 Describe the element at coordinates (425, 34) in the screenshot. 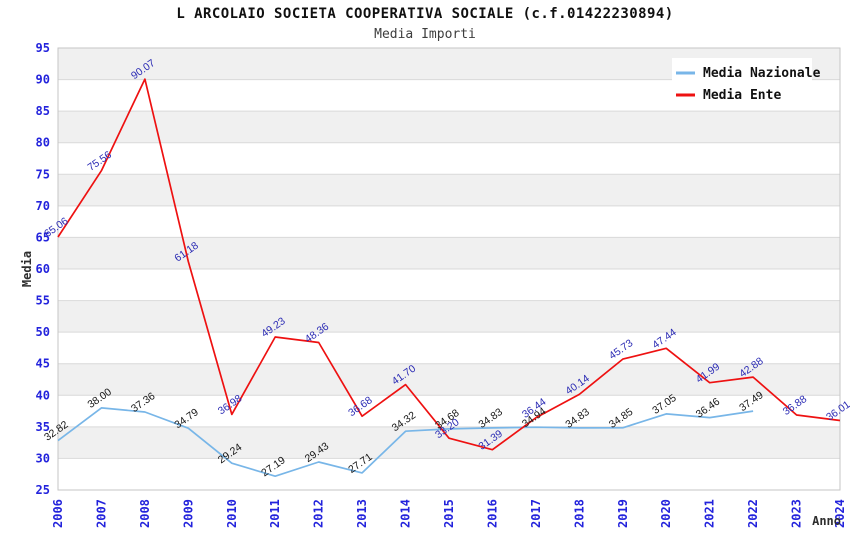

I see `chart-subtitle: Media Importi` at that location.